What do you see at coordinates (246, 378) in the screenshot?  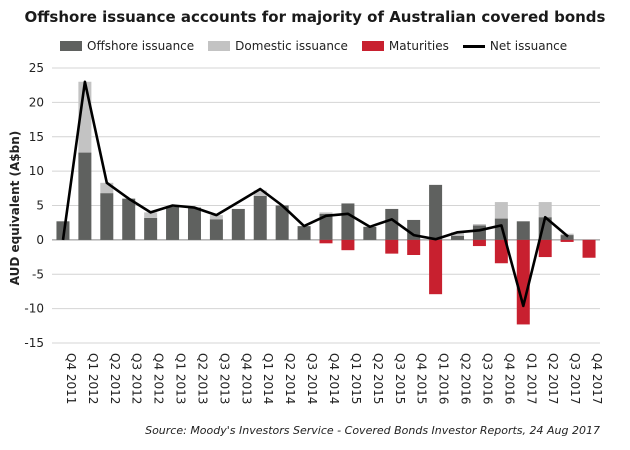 I see `x-tick-label: Q4 2013` at bounding box center [246, 378].